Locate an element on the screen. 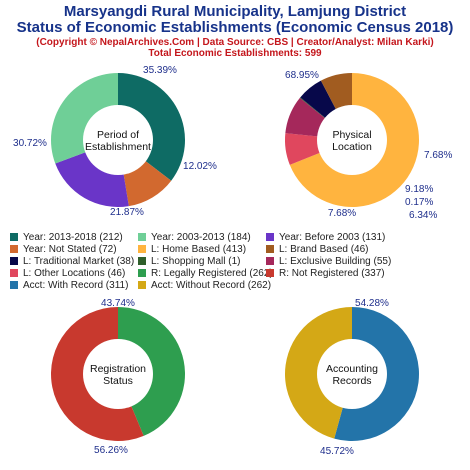 The width and height of the screenshot is (470, 470). legend-item: Year: 2013-2018 (212) is located at coordinates (66, 237).